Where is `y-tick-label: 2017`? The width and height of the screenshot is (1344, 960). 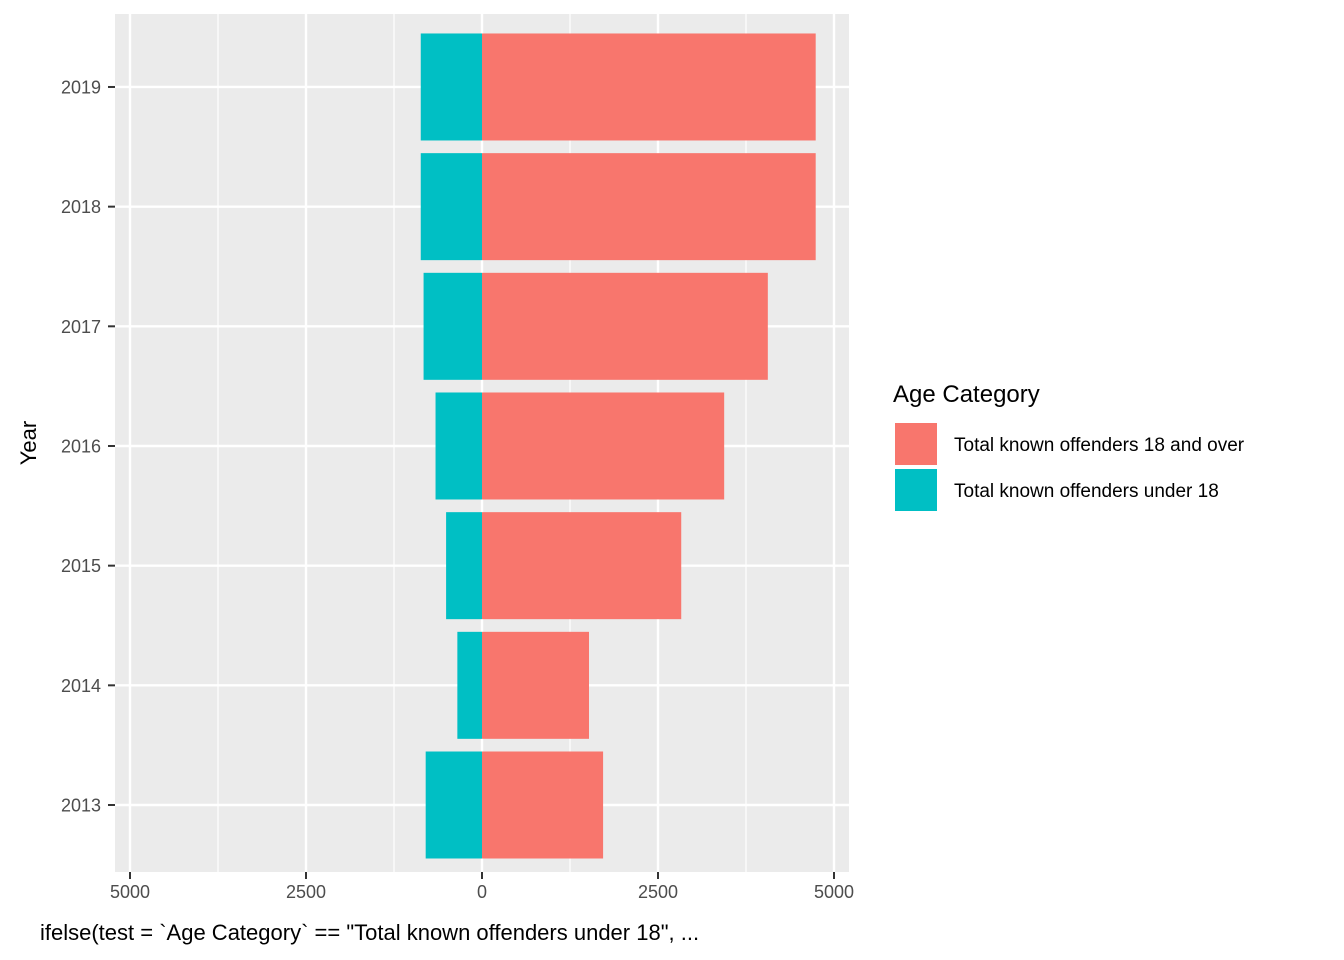
y-tick-label: 2017 is located at coordinates (81, 327).